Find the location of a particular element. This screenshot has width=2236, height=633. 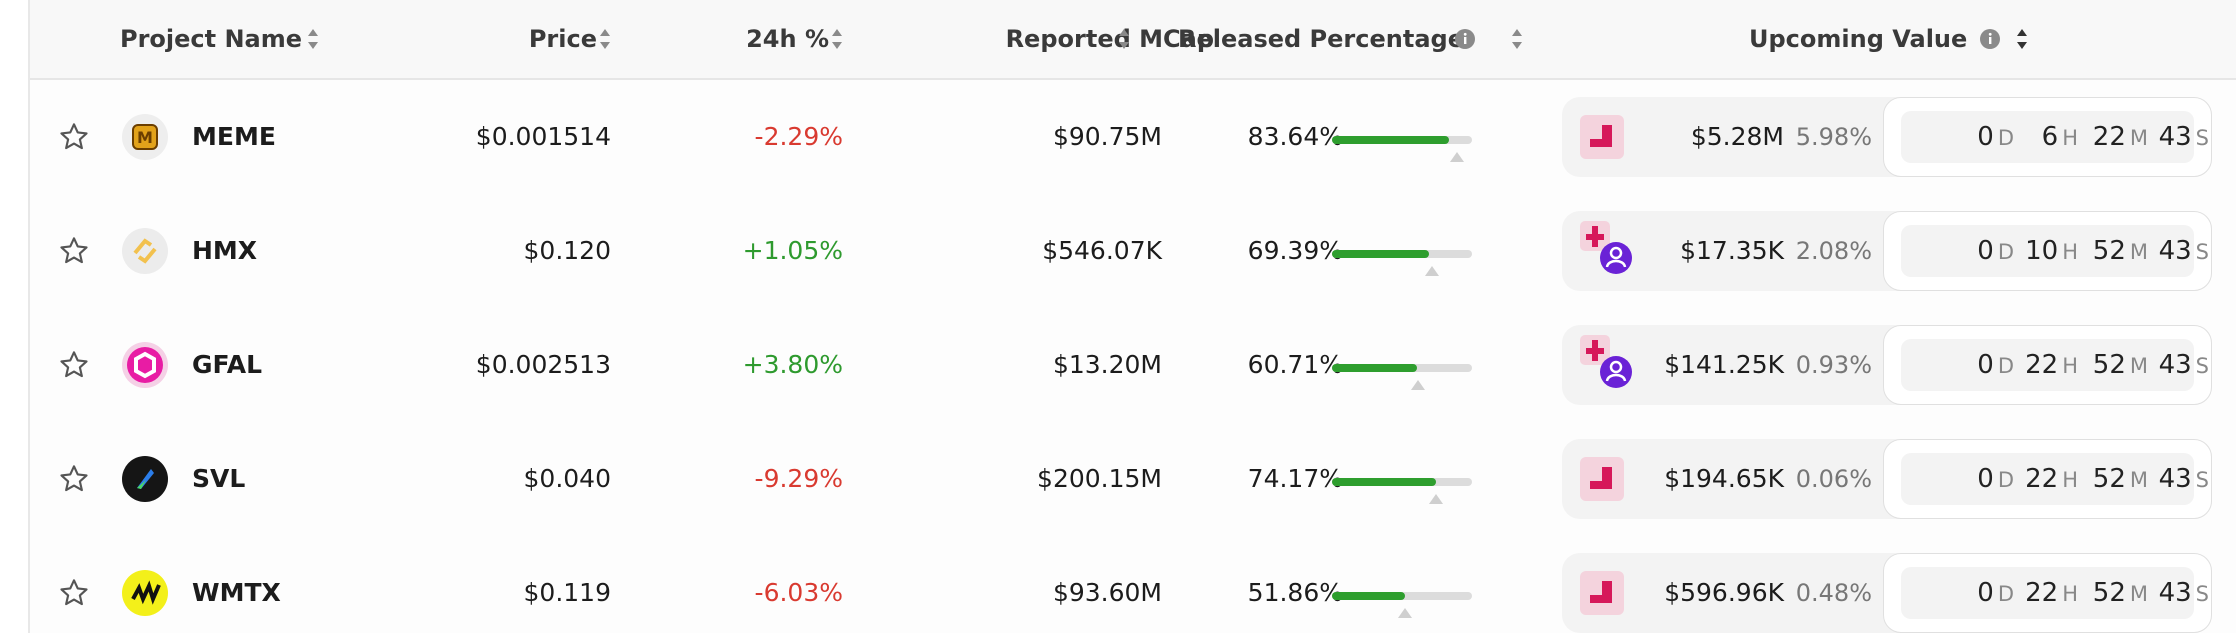

released-percentage: 74.17% is located at coordinates (1295, 478).